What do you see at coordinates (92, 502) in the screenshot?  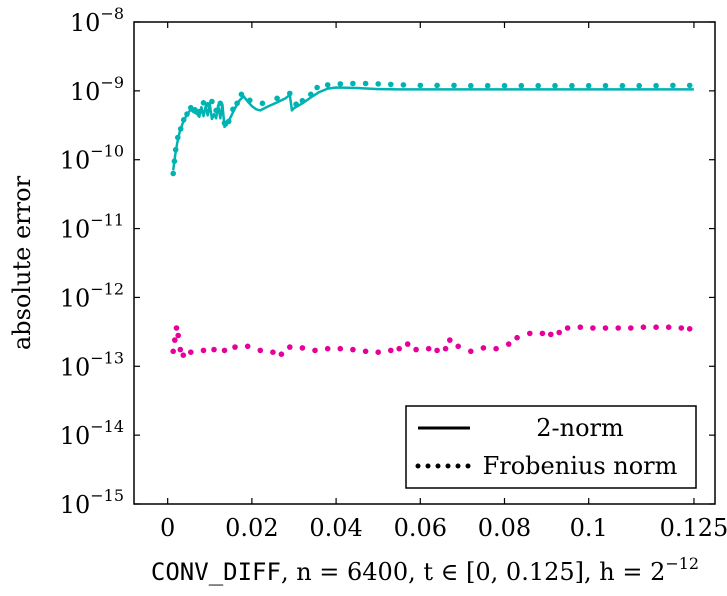 I see `y-tick-label: 10−15` at bounding box center [92, 502].